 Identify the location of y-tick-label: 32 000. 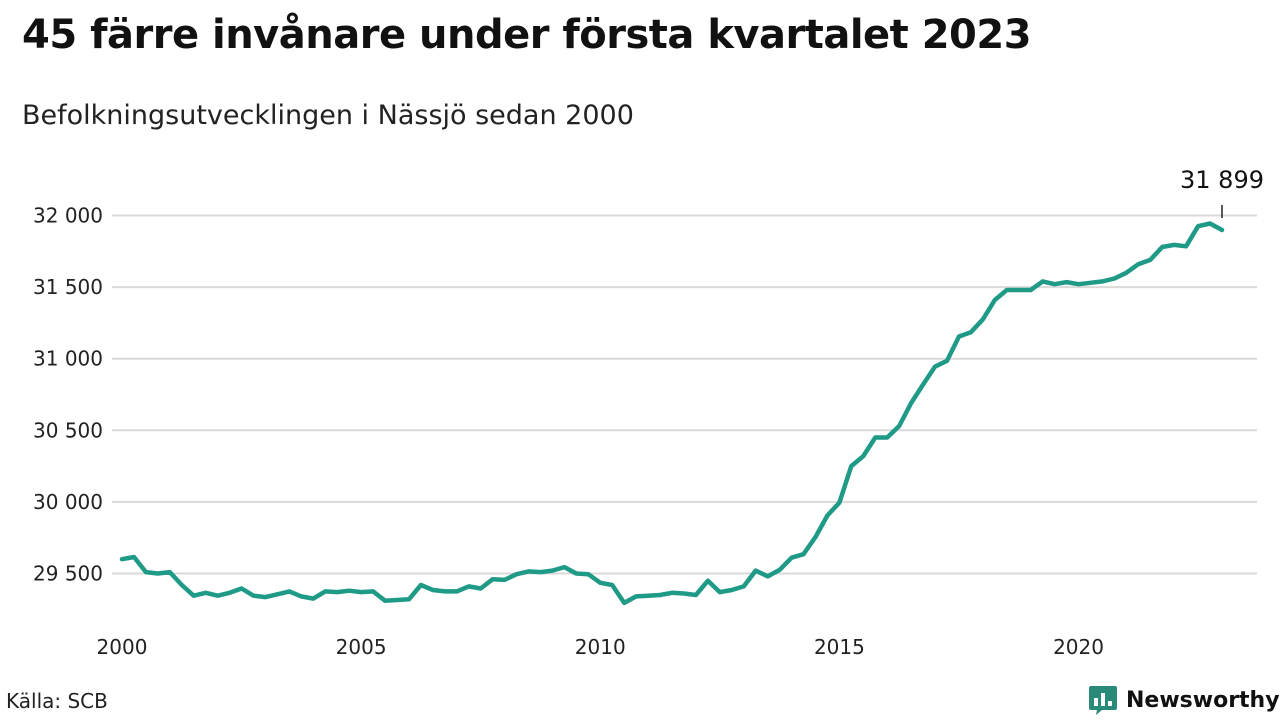
(68, 216).